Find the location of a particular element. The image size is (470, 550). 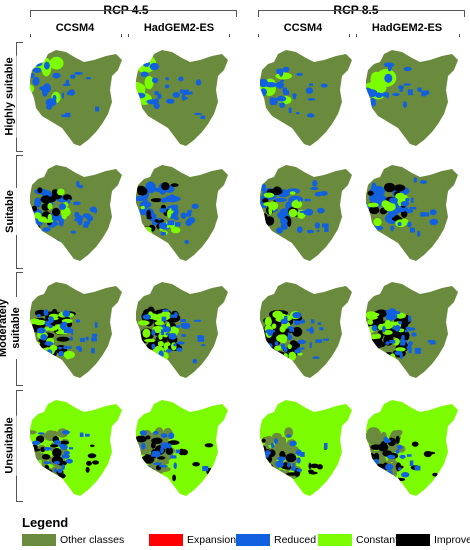

row-label-unsuitable: Unsuitable is located at coordinates (10, 445).